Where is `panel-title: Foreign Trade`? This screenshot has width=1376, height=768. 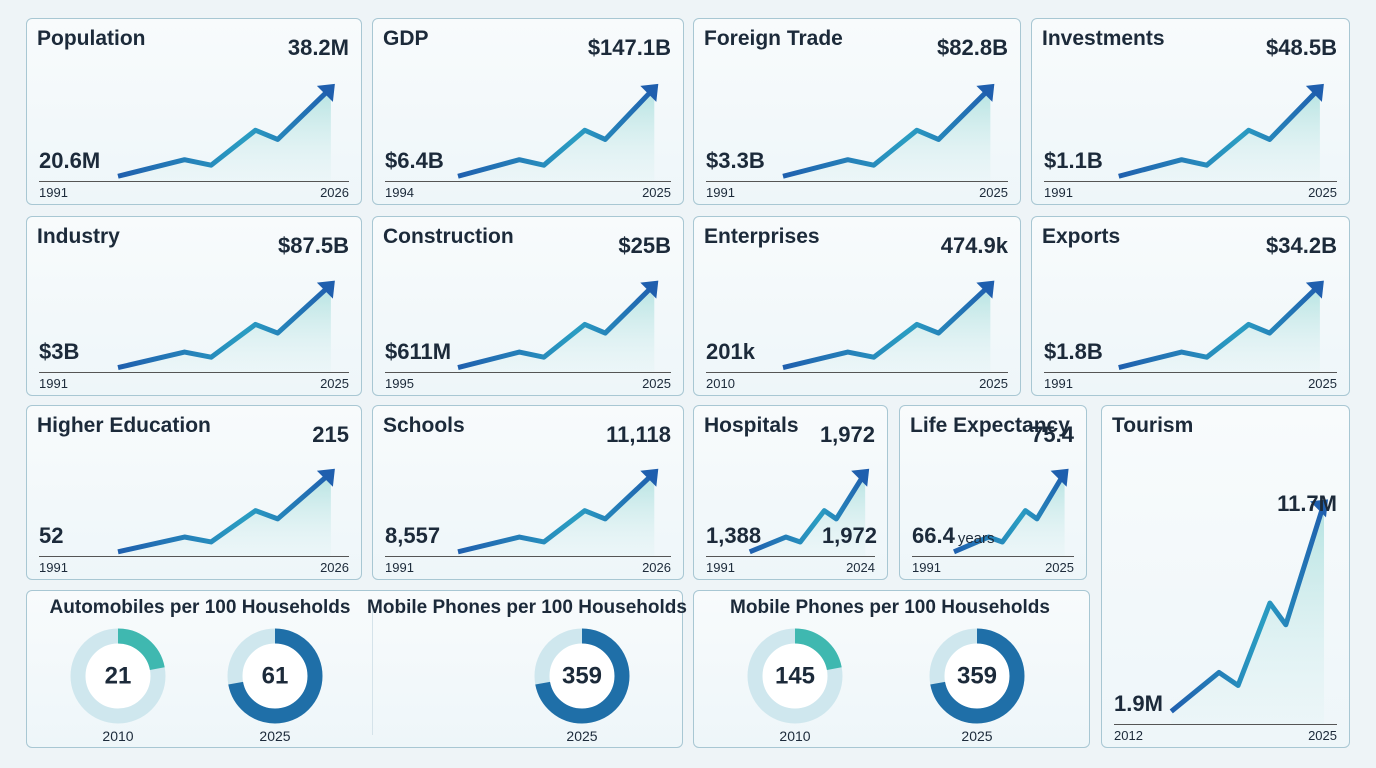 panel-title: Foreign Trade is located at coordinates (773, 38).